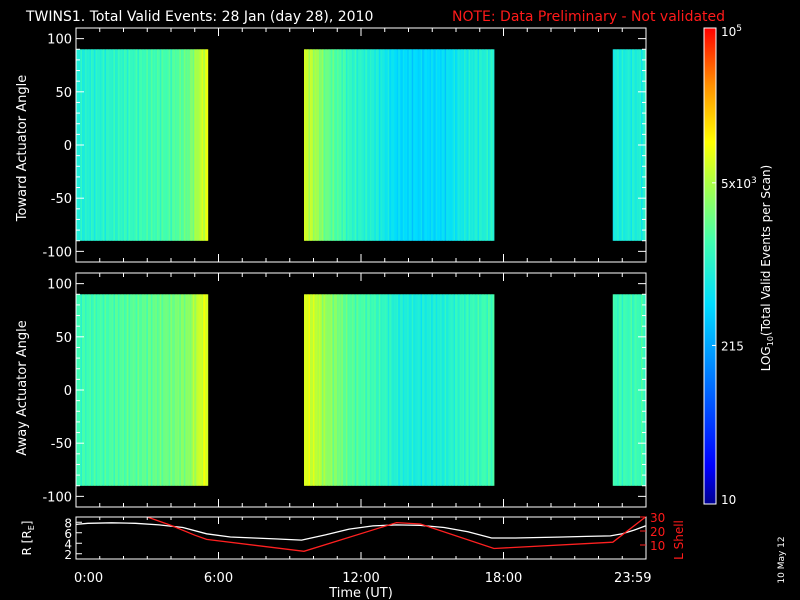 The width and height of the screenshot is (800, 600). I want to click on time-xlabel: Time (UT), so click(360, 593).